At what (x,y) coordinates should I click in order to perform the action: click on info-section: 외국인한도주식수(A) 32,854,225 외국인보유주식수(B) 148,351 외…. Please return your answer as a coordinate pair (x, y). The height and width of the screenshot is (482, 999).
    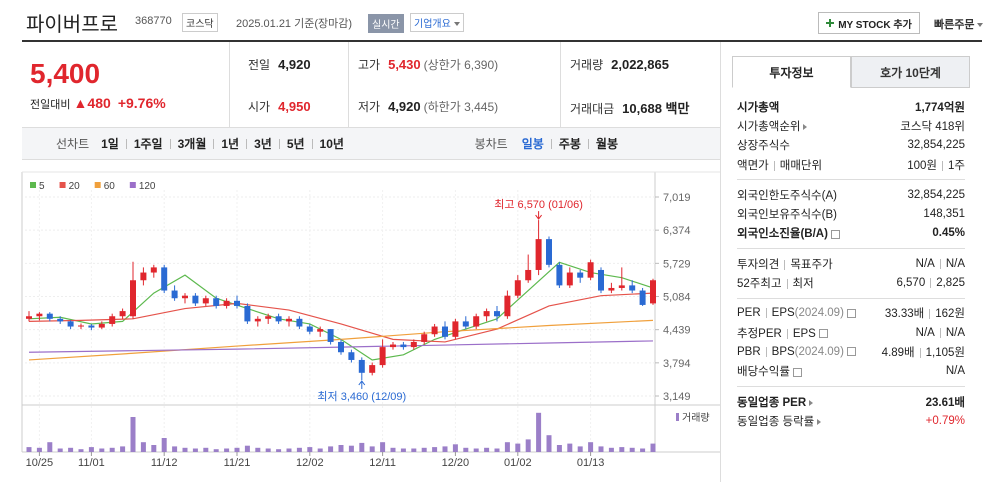
    Looking at the image, I should click on (851, 215).